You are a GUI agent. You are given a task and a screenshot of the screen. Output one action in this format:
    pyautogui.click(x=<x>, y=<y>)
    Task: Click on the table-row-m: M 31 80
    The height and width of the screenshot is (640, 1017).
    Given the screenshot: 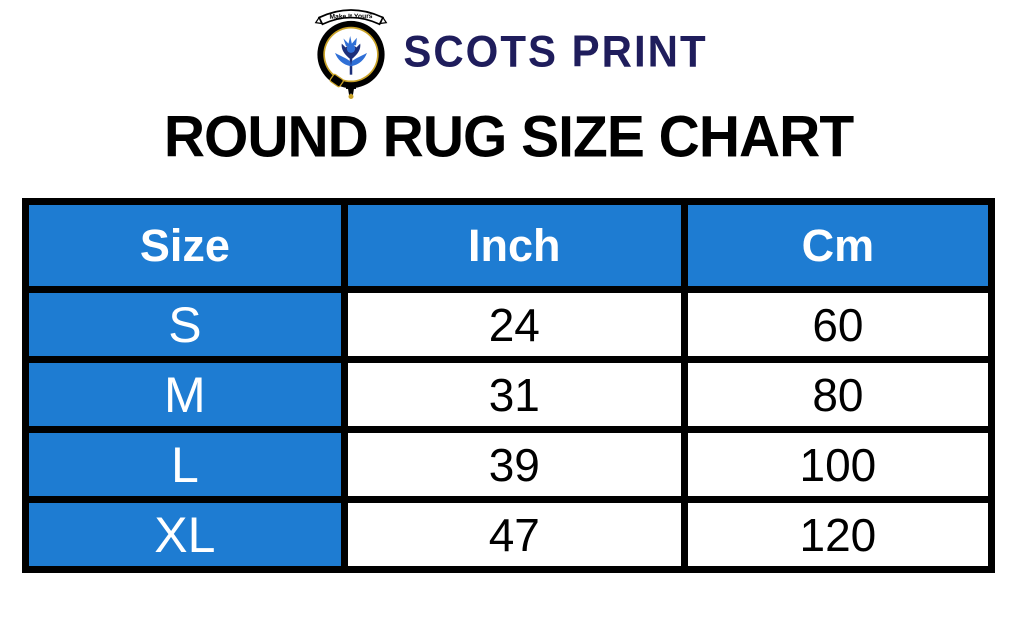 What is the action you would take?
    pyautogui.click(x=509, y=394)
    